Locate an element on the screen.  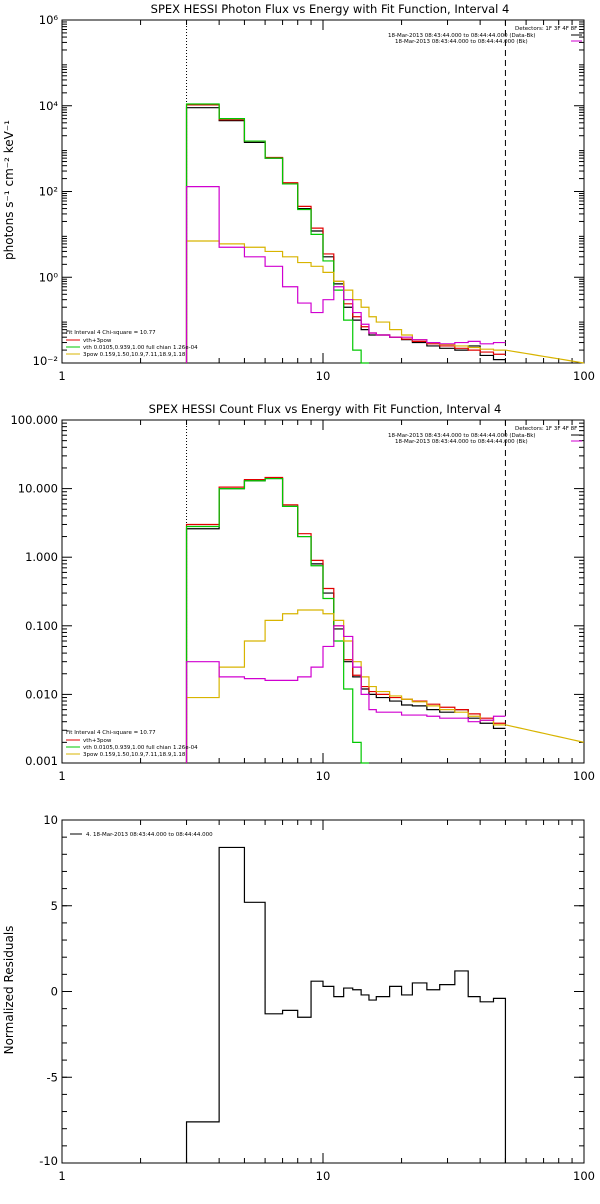
y-tick-label: 10⁴ is located at coordinates (49, 106).